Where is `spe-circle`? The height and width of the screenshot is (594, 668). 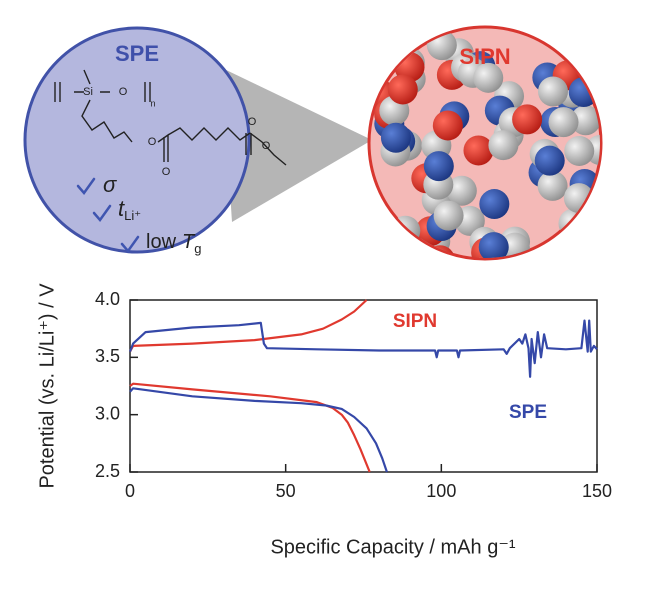 spe-circle is located at coordinates (137, 140).